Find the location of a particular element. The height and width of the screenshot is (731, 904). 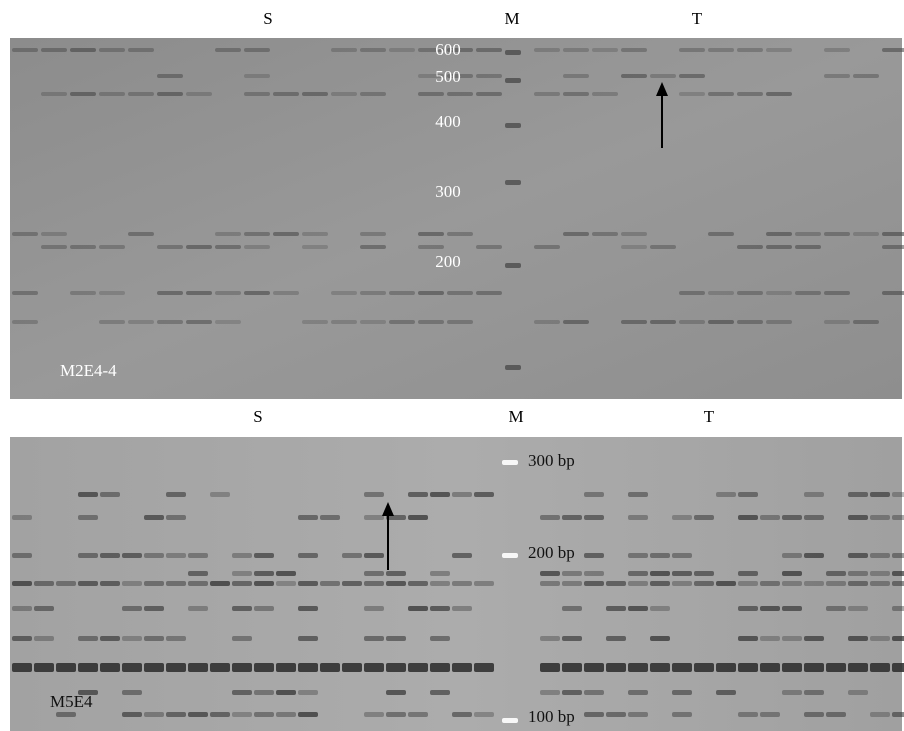

marker-label: 500 is located at coordinates (448, 76).